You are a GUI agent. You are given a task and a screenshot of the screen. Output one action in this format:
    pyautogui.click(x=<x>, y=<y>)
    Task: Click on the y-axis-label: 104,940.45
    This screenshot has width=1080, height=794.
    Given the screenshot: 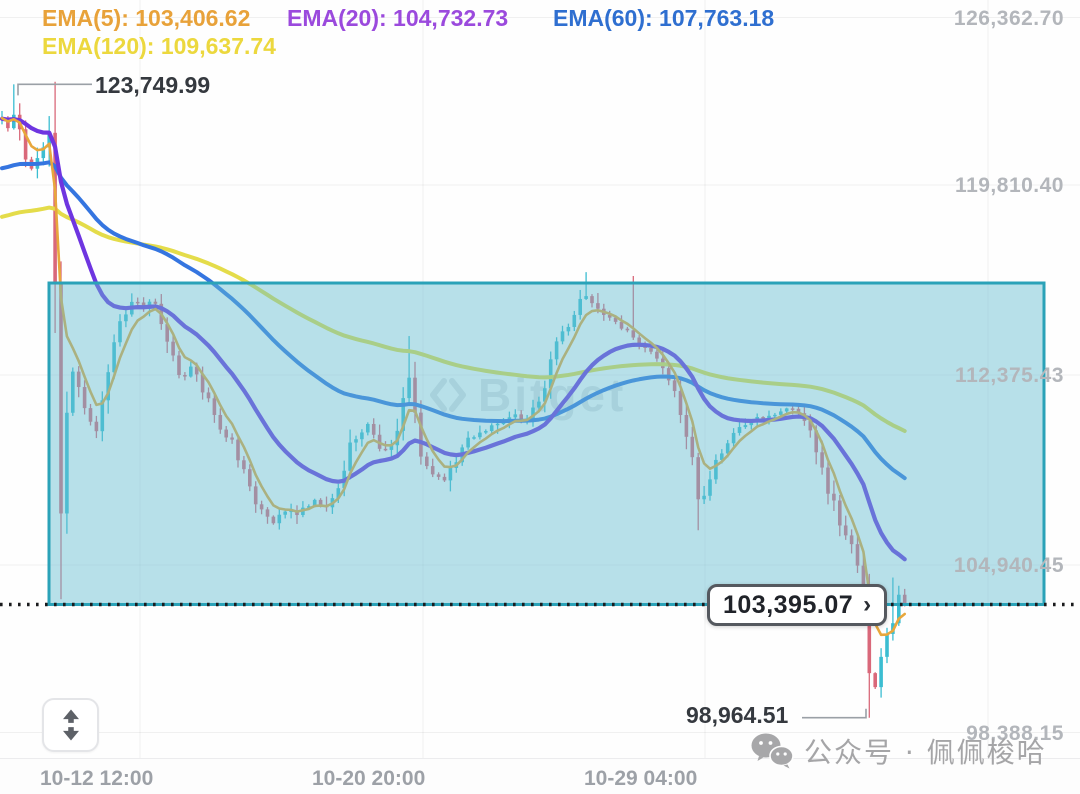 What is the action you would take?
    pyautogui.click(x=1008, y=565)
    